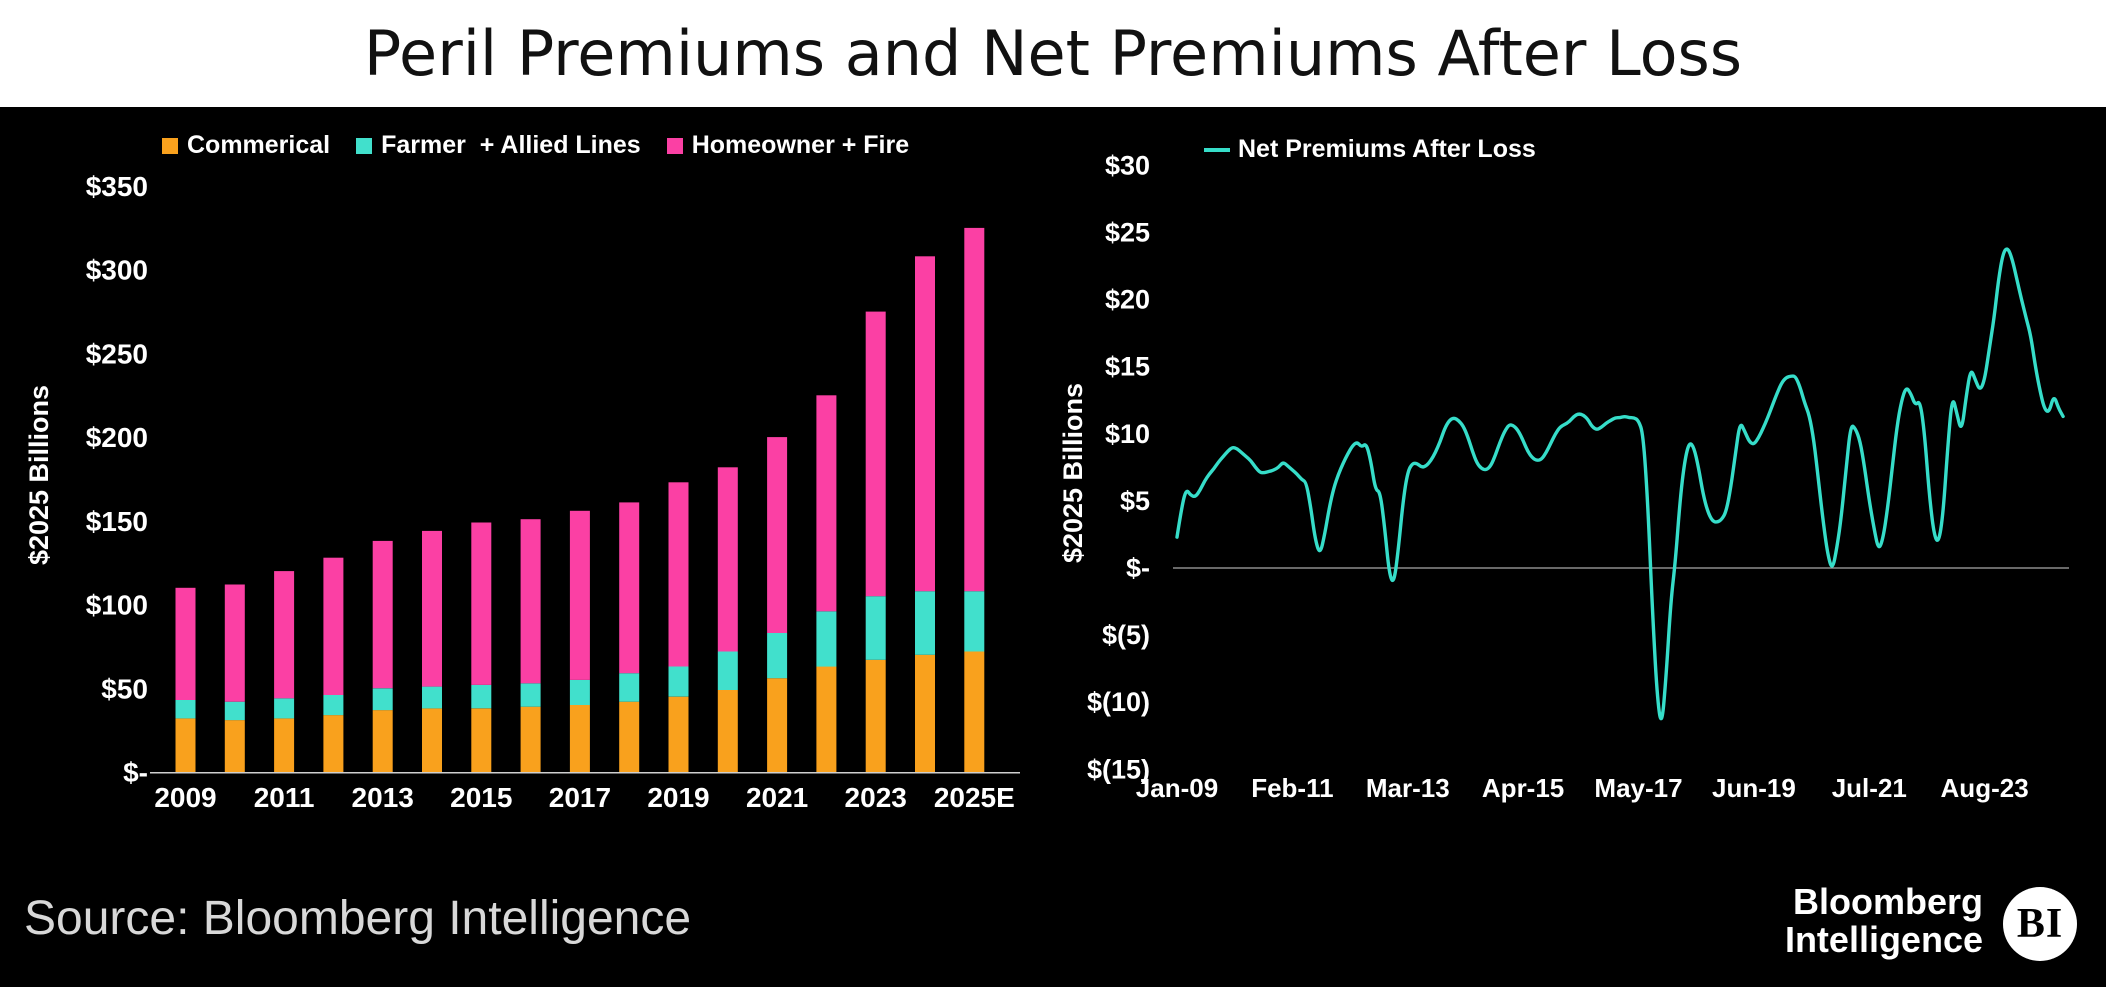  I want to click on svg-text: Jul-21, so click(1869, 788).